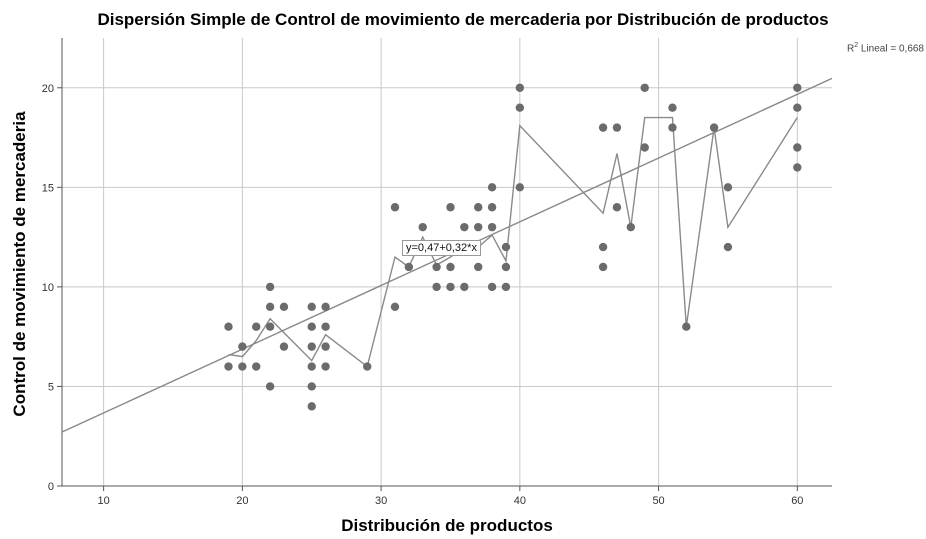 The width and height of the screenshot is (926, 539). What do you see at coordinates (797, 501) in the screenshot?
I see `x-tick-label: 60` at bounding box center [797, 501].